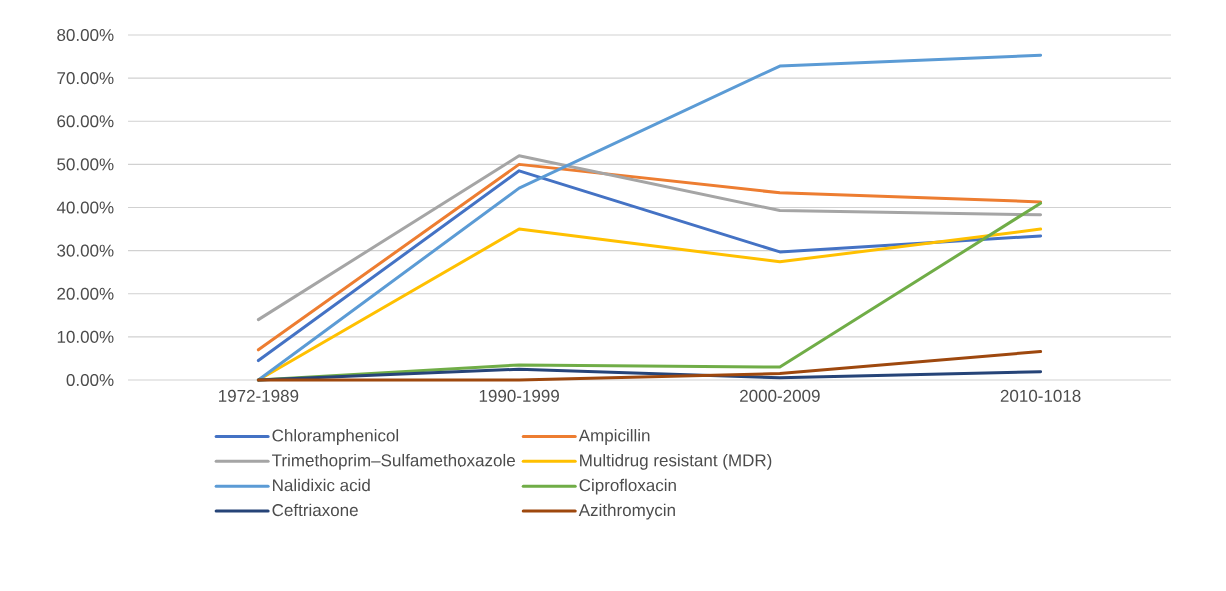 Image resolution: width=1226 pixels, height=591 pixels. I want to click on x-tick-label: 2000-2009, so click(780, 395).